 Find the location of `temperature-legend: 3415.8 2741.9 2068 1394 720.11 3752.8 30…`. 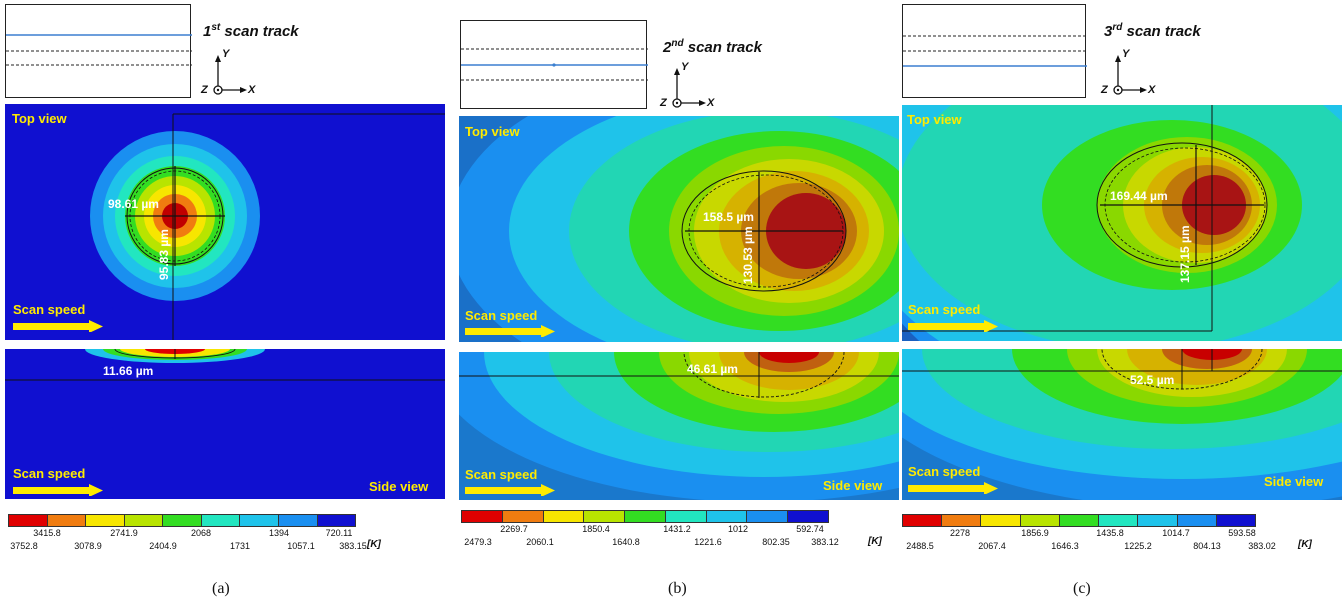

temperature-legend: 3415.8 2741.9 2068 1394 720.11 3752.8 30… is located at coordinates (187, 534).